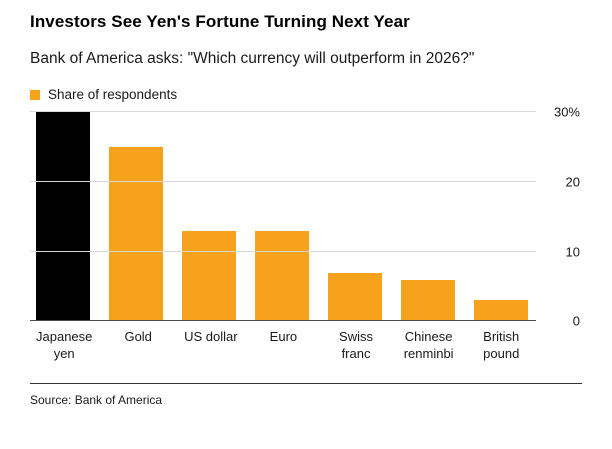 Image resolution: width=612 pixels, height=449 pixels. I want to click on x-axis-label: Japanese yen, so click(64, 345).